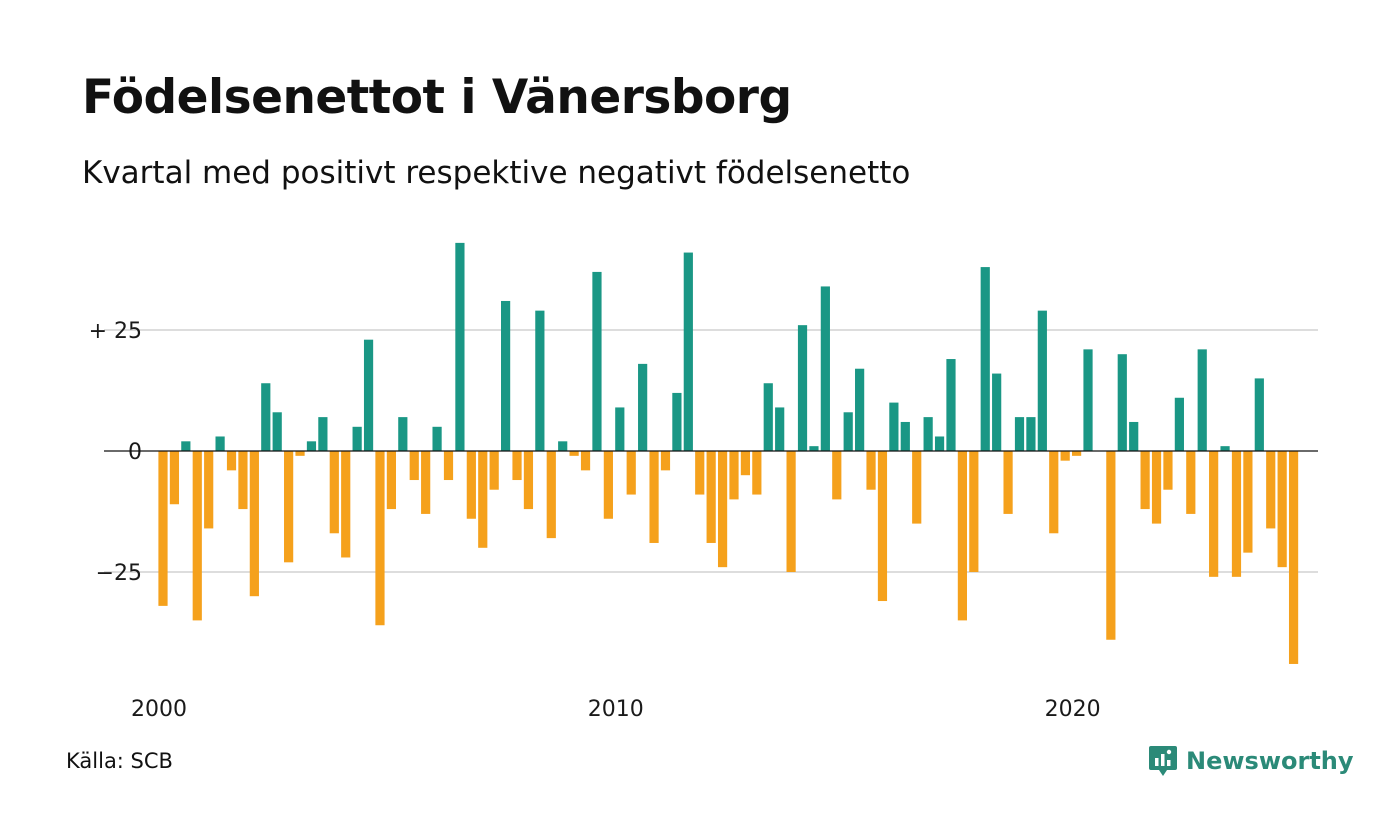 Image resolution: width=1400 pixels, height=840 pixels. Describe the element at coordinates (616, 709) in the screenshot. I see `x-tick-label: 2010` at that location.